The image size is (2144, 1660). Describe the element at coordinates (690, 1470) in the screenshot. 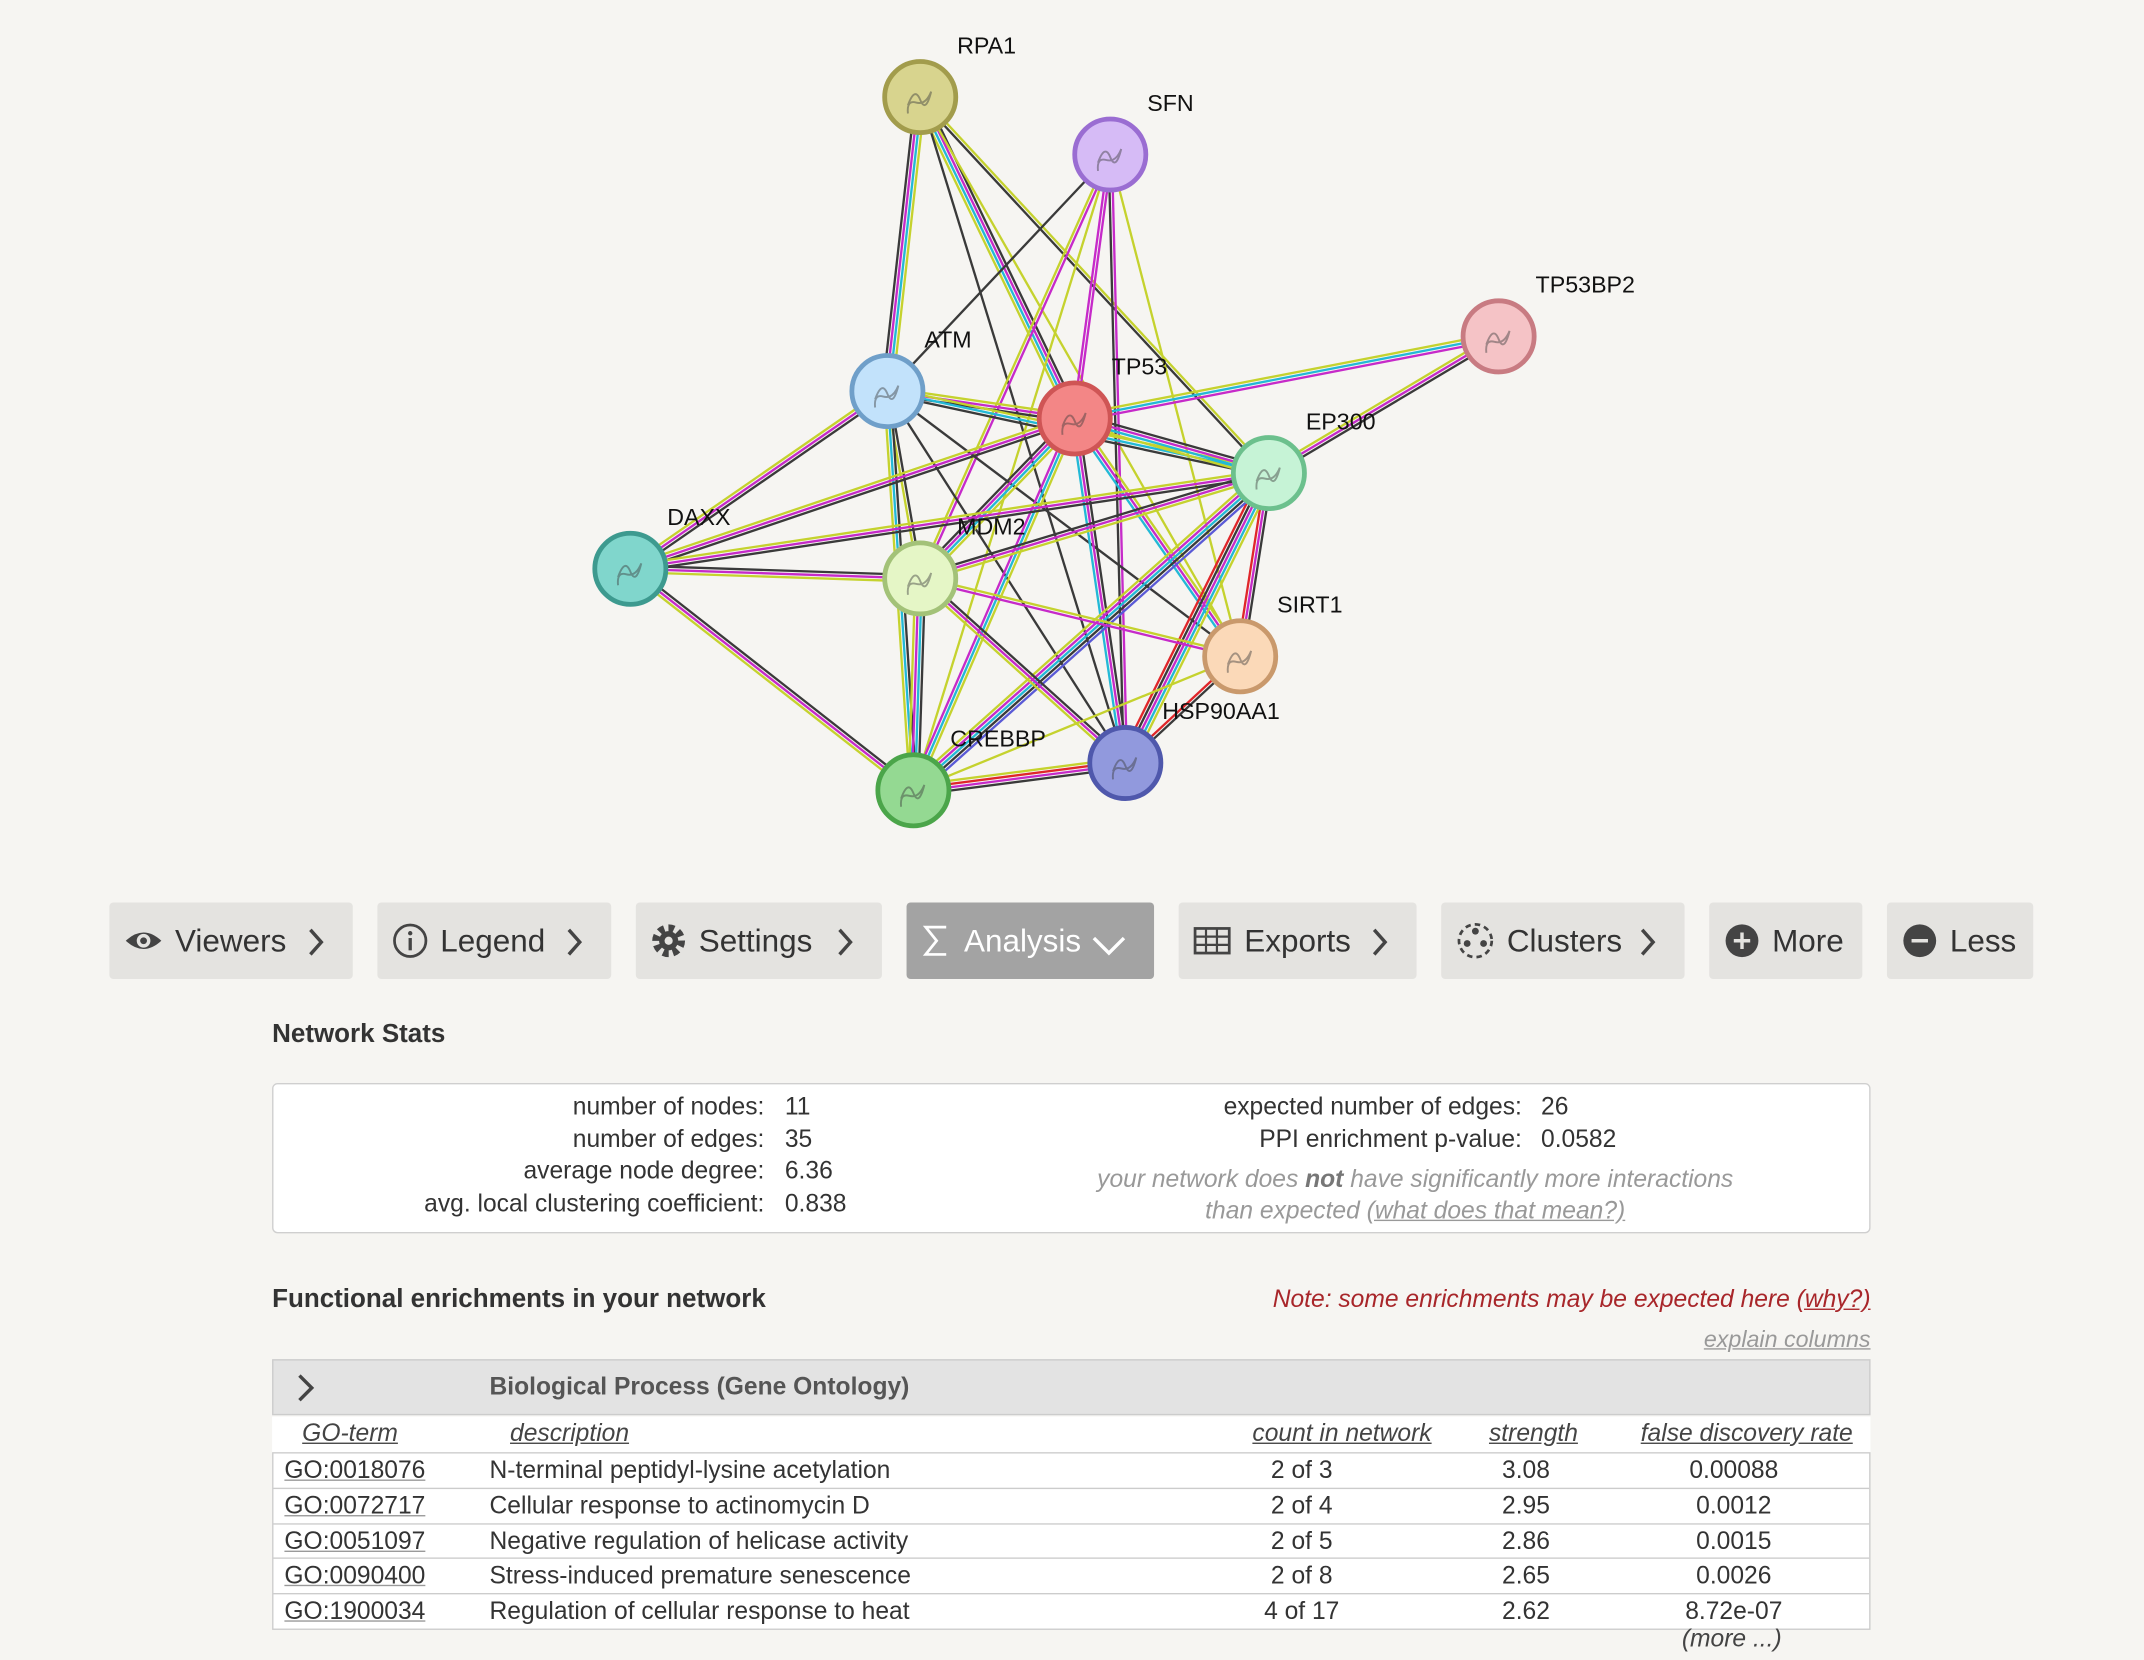

I see `table-cell: N-terminal peptidyl-lysine acetylation` at that location.